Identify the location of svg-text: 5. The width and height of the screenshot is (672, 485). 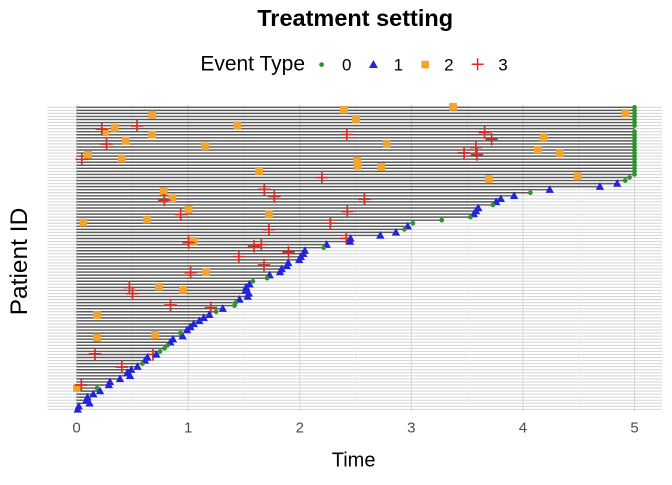
(634, 428).